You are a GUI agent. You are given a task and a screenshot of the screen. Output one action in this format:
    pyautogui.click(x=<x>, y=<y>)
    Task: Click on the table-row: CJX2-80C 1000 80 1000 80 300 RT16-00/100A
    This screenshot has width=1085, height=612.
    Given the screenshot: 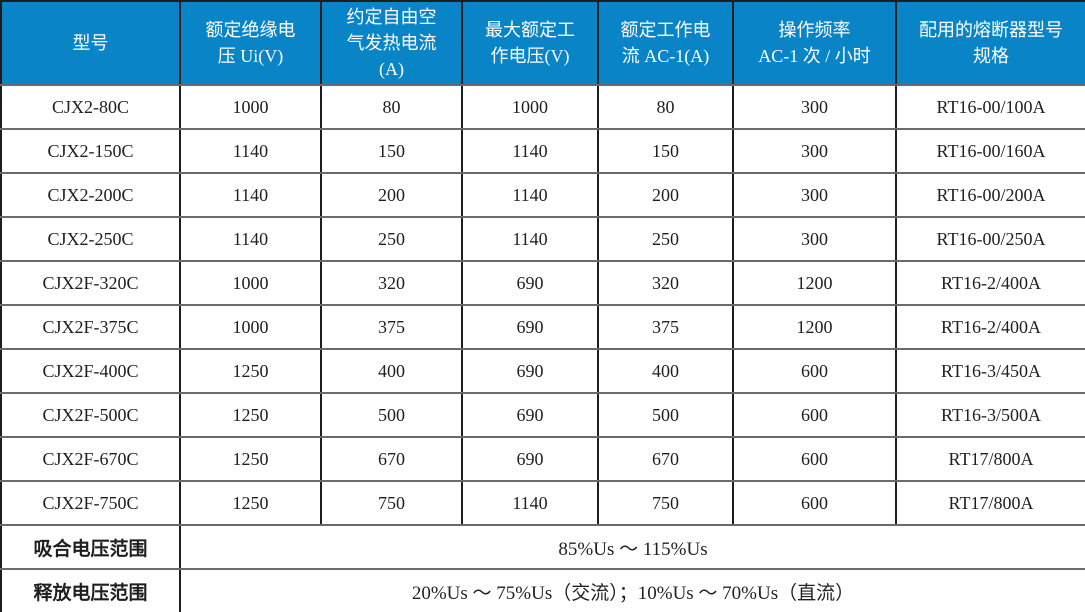 What is the action you would take?
    pyautogui.click(x=543, y=107)
    